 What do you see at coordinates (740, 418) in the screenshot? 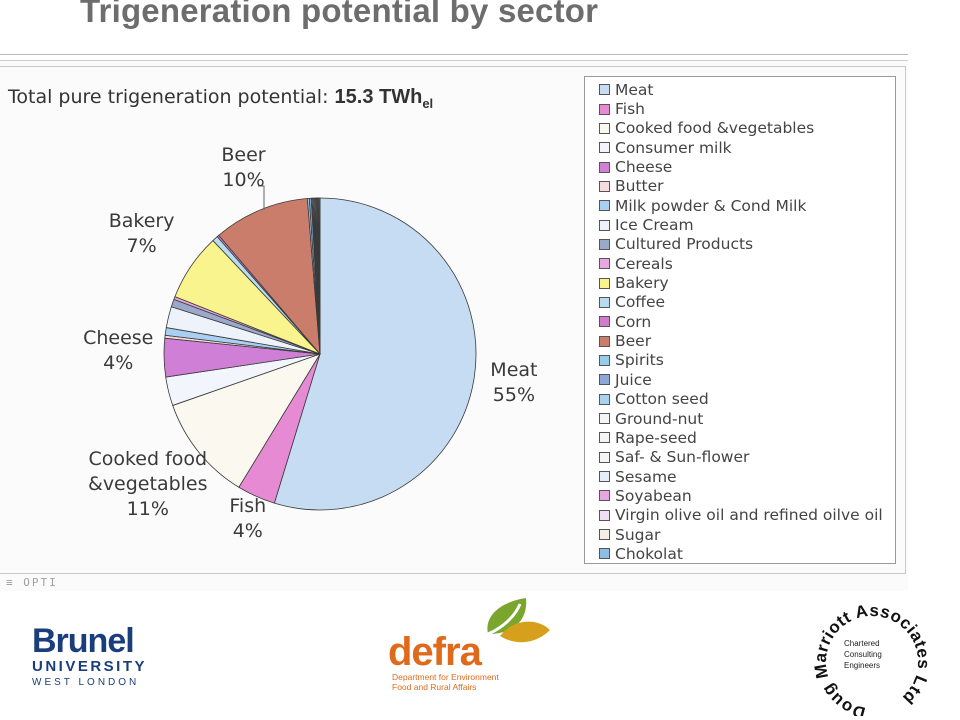
I see `legend-item-ground-nut: Ground-nut` at bounding box center [740, 418].